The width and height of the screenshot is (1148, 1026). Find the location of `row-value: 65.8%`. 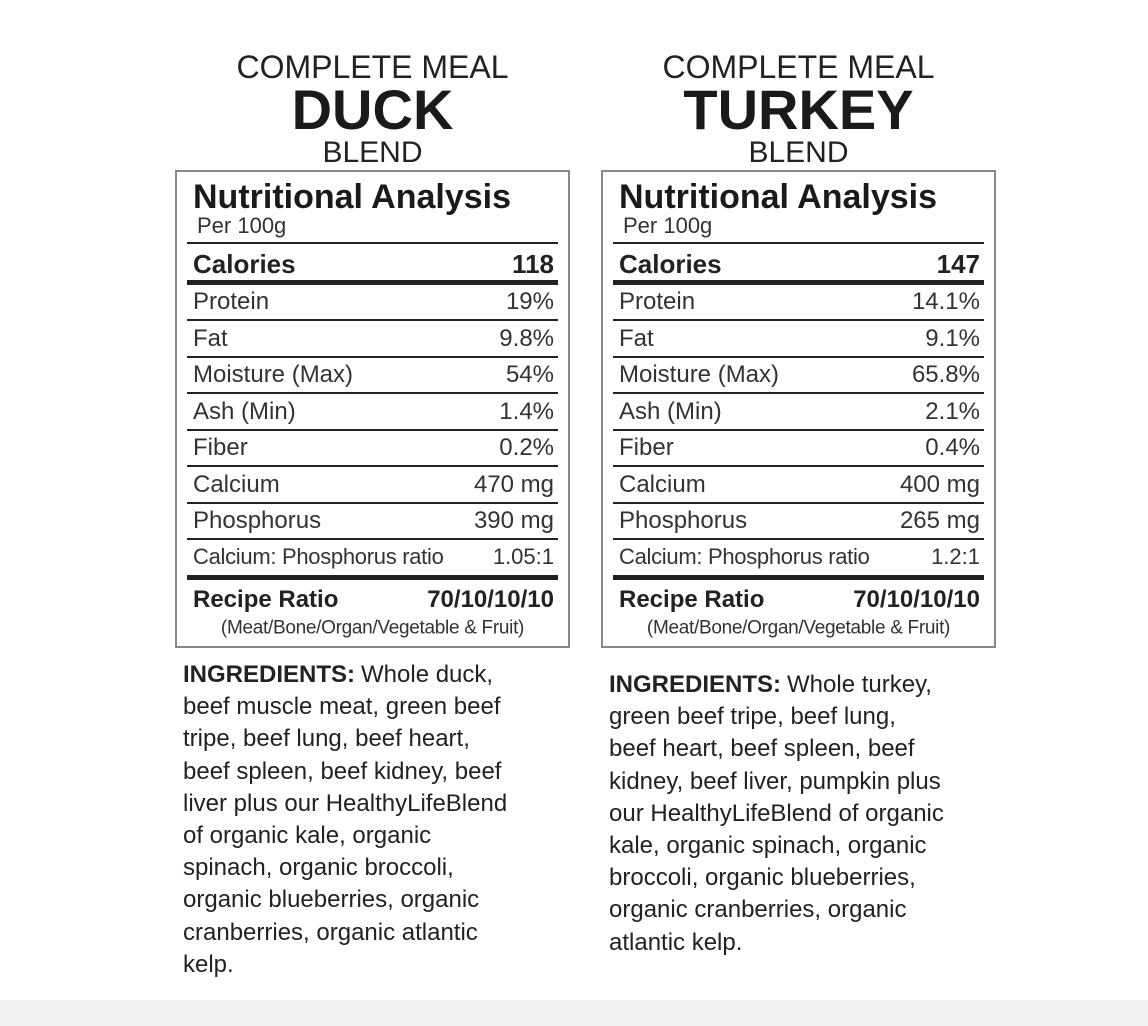

row-value: 65.8% is located at coordinates (945, 374).